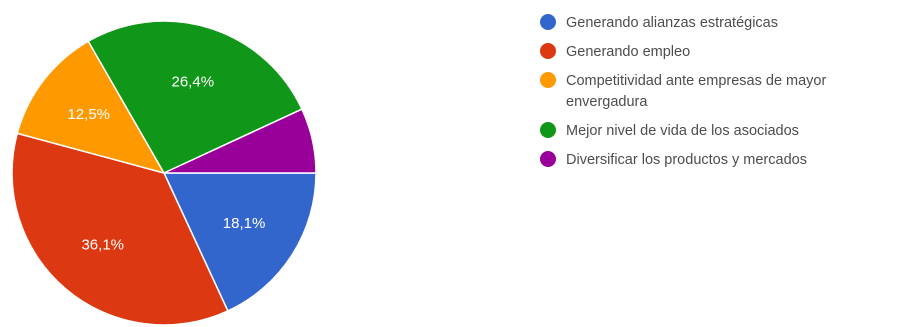 The height and width of the screenshot is (327, 911). What do you see at coordinates (724, 52) in the screenshot?
I see `legend-item-empleo: Generando empleo` at bounding box center [724, 52].